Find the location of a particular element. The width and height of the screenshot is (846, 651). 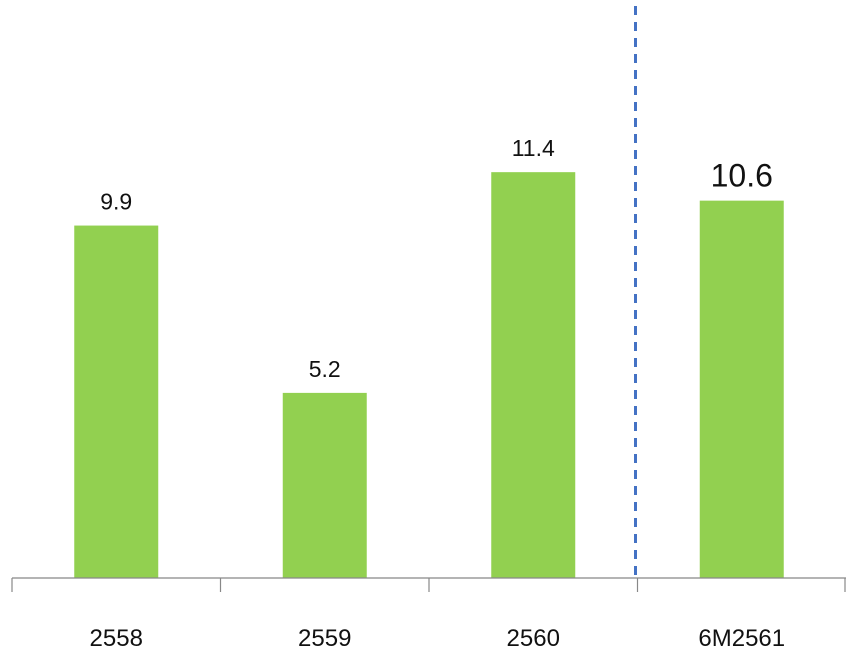

category-label-2558: 2558 is located at coordinates (116, 638).